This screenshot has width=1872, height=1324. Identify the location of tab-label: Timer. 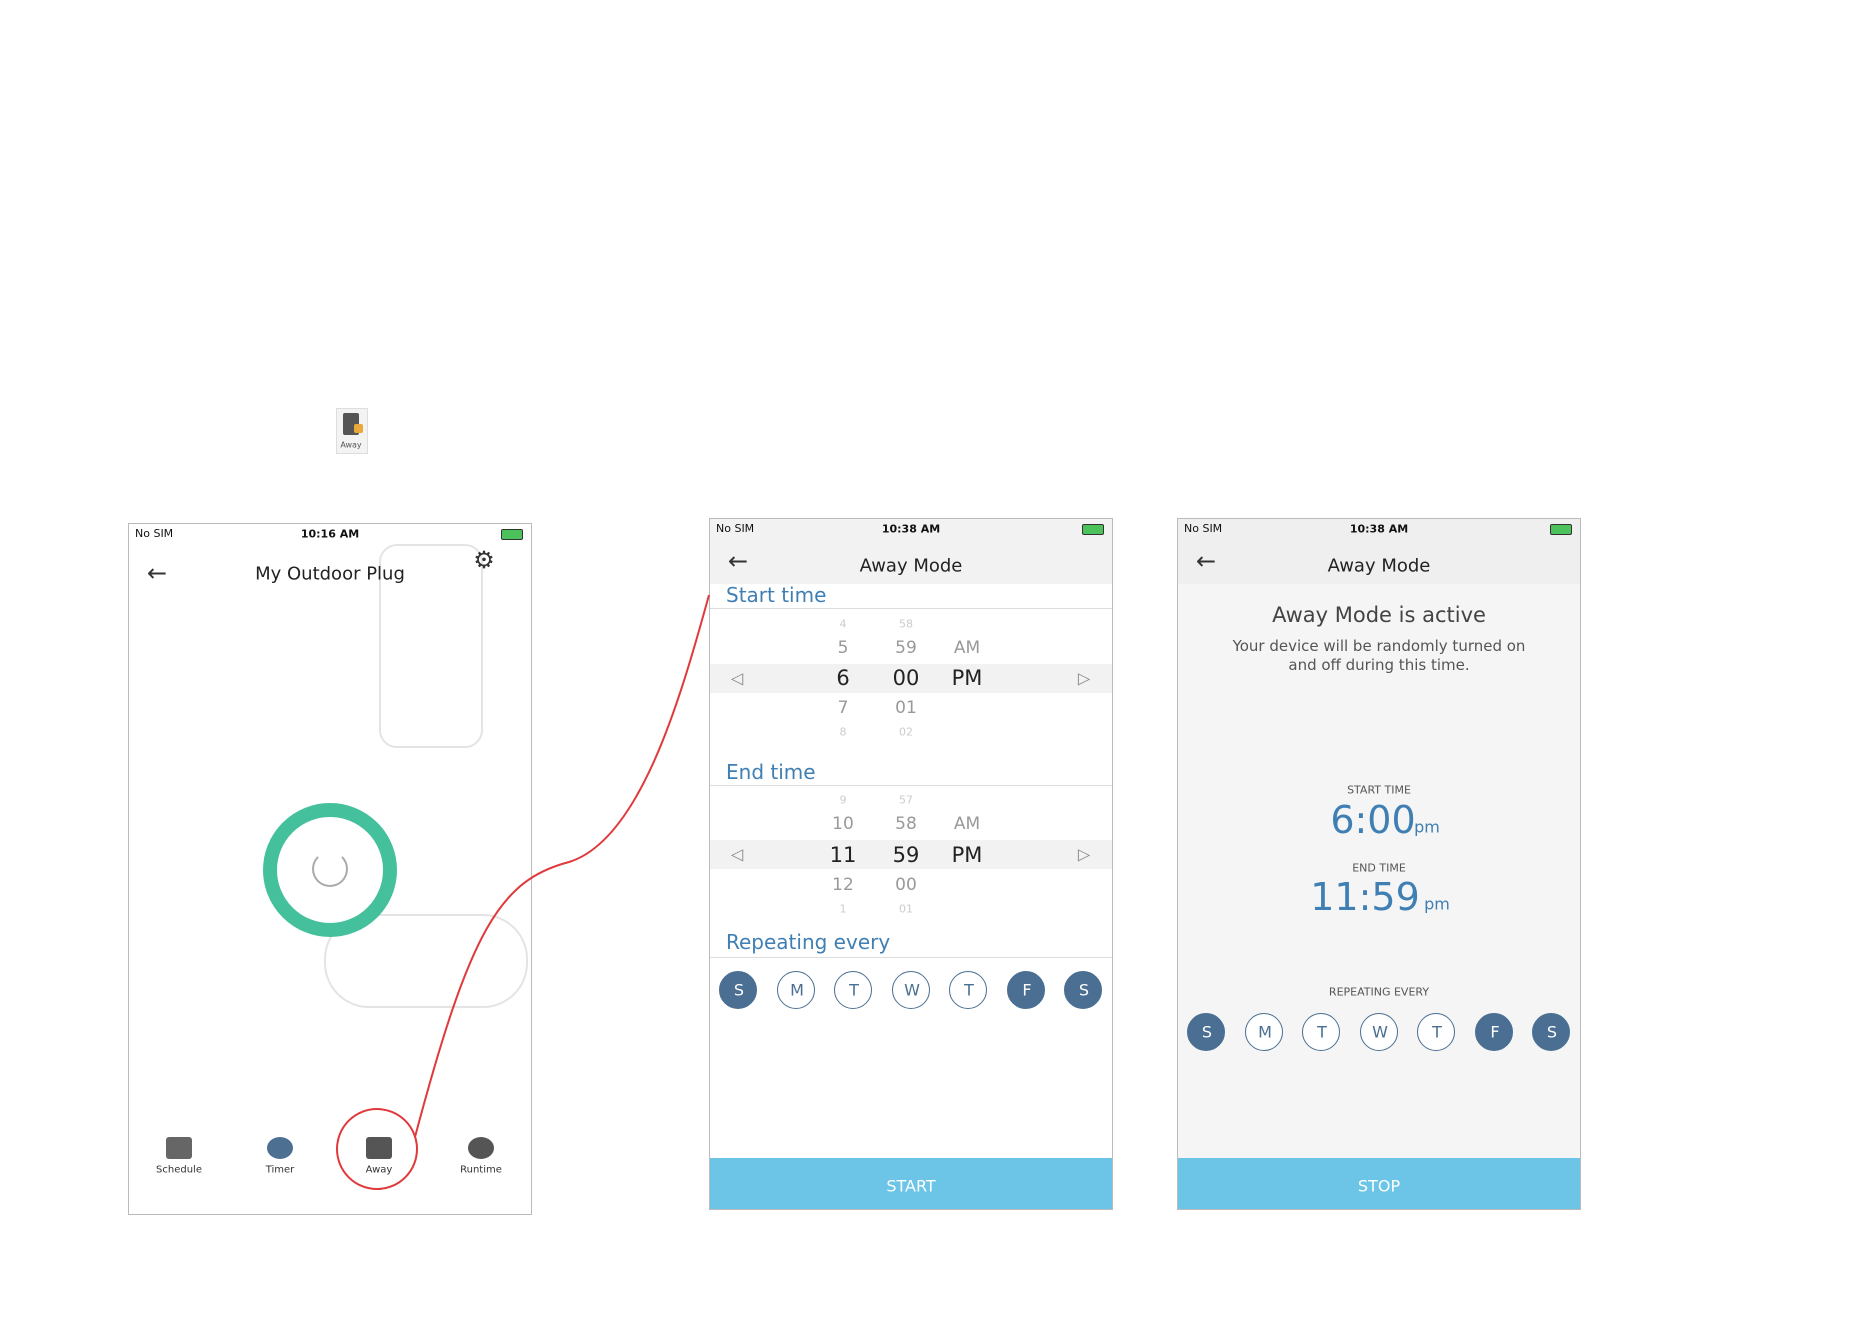
(280, 1170).